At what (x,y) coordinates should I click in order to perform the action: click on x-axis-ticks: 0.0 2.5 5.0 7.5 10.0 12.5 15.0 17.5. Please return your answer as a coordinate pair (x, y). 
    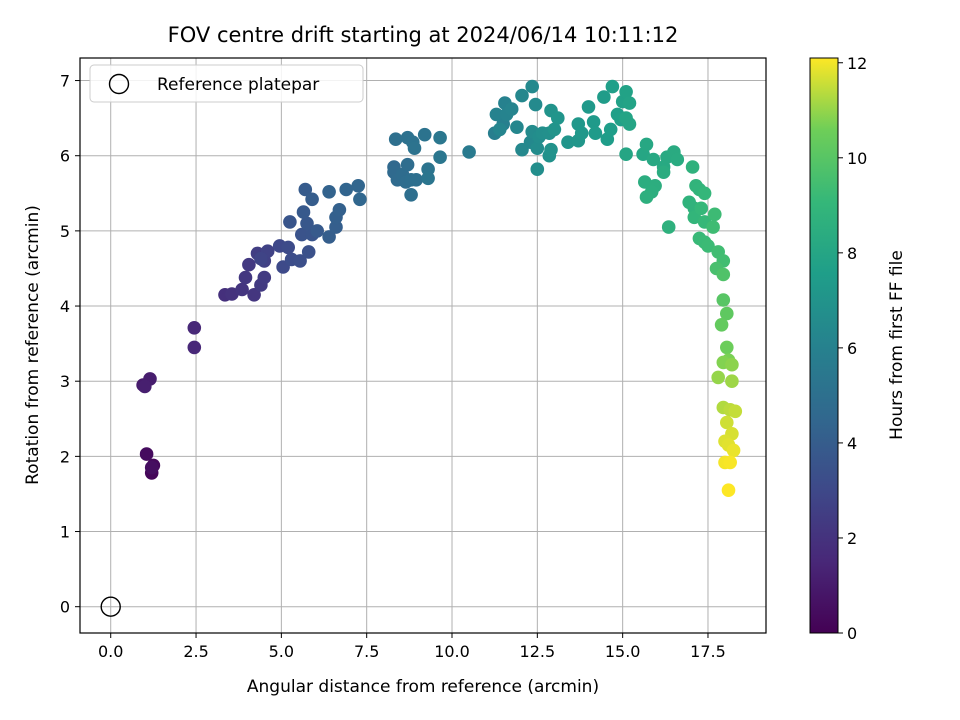
    Looking at the image, I should click on (412, 647).